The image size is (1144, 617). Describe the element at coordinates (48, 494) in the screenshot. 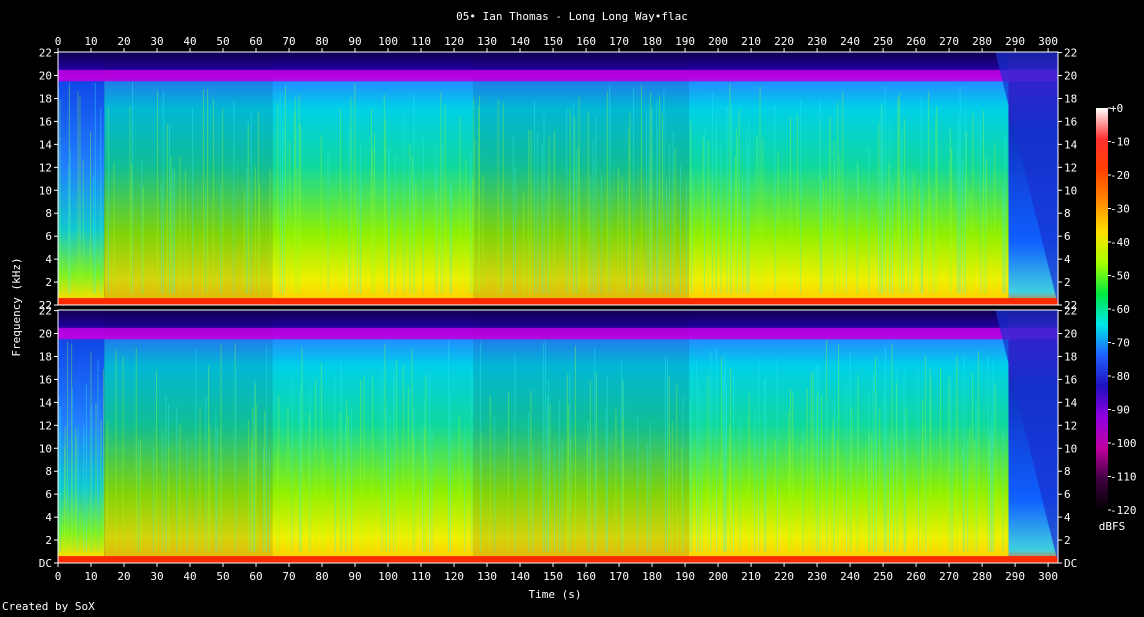

I see `y-tick-label-left: 6` at that location.